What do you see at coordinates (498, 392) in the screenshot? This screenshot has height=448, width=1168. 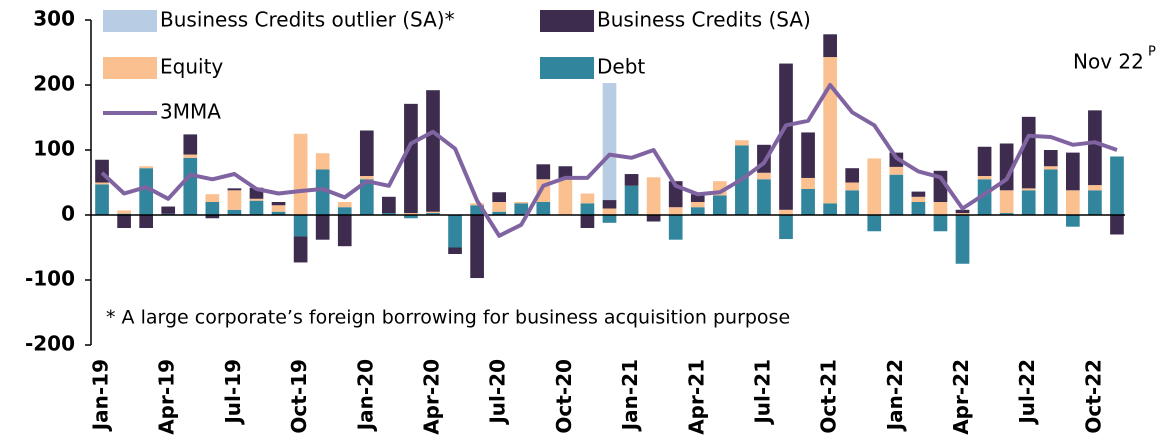 I see `x-tick-label: Jul-20` at bounding box center [498, 392].